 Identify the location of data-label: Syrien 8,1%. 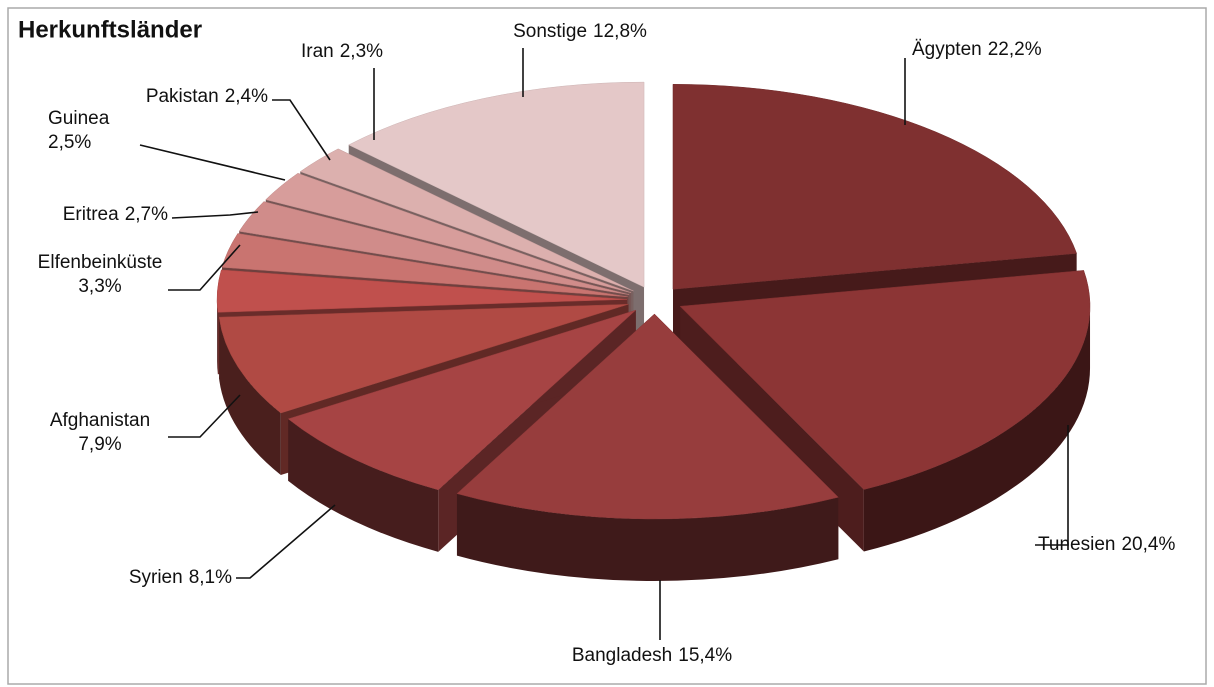
(180, 577).